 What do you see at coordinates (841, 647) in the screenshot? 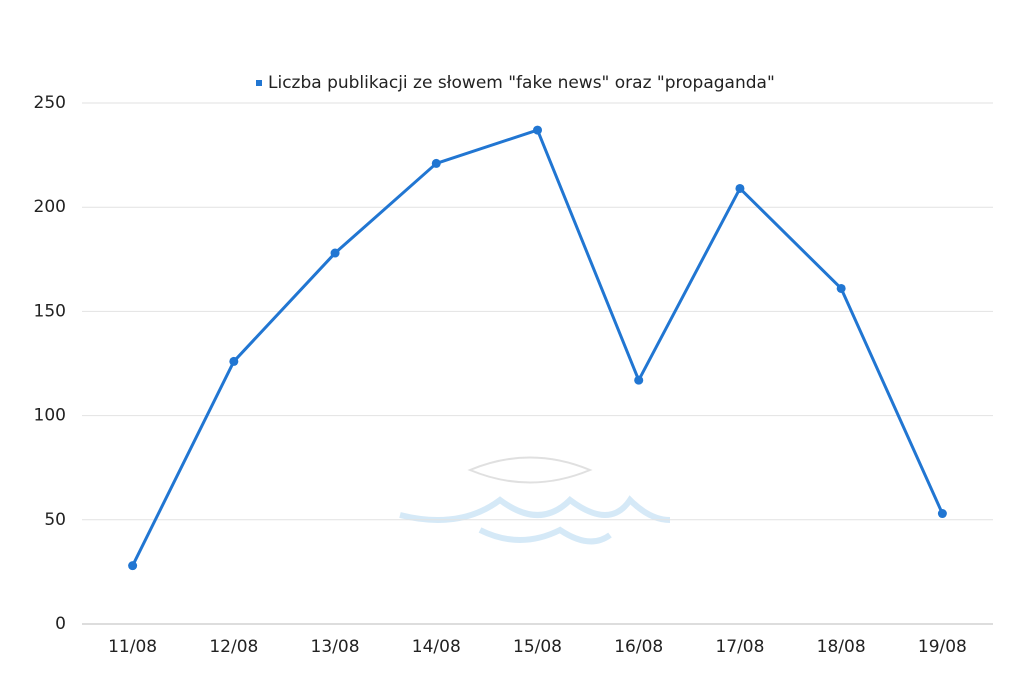
I see `x-tick-label: 18/08` at bounding box center [841, 647].